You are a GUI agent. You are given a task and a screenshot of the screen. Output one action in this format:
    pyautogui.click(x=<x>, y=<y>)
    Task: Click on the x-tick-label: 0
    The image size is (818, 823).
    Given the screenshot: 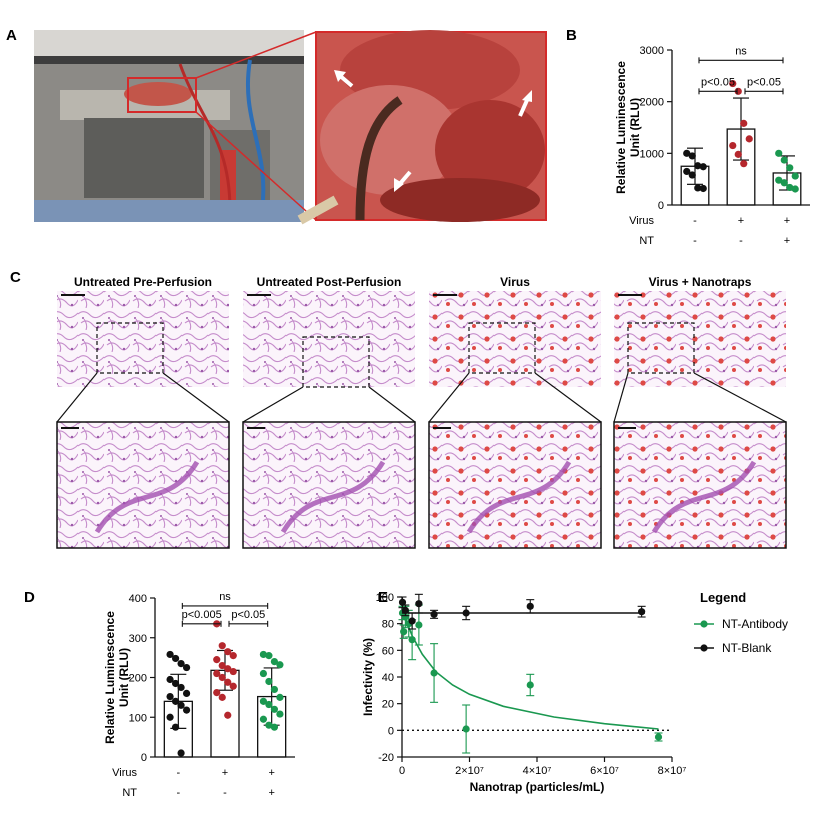 What is the action you would take?
    pyautogui.click(x=402, y=771)
    